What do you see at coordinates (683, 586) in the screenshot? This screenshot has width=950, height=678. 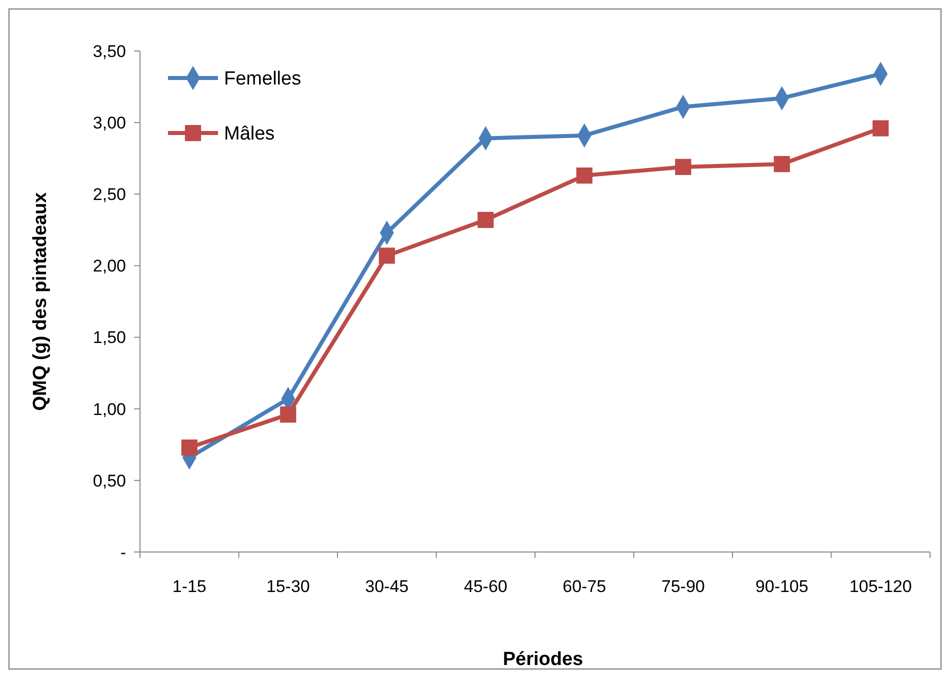 I see `x-tick-label: 75-90` at bounding box center [683, 586].